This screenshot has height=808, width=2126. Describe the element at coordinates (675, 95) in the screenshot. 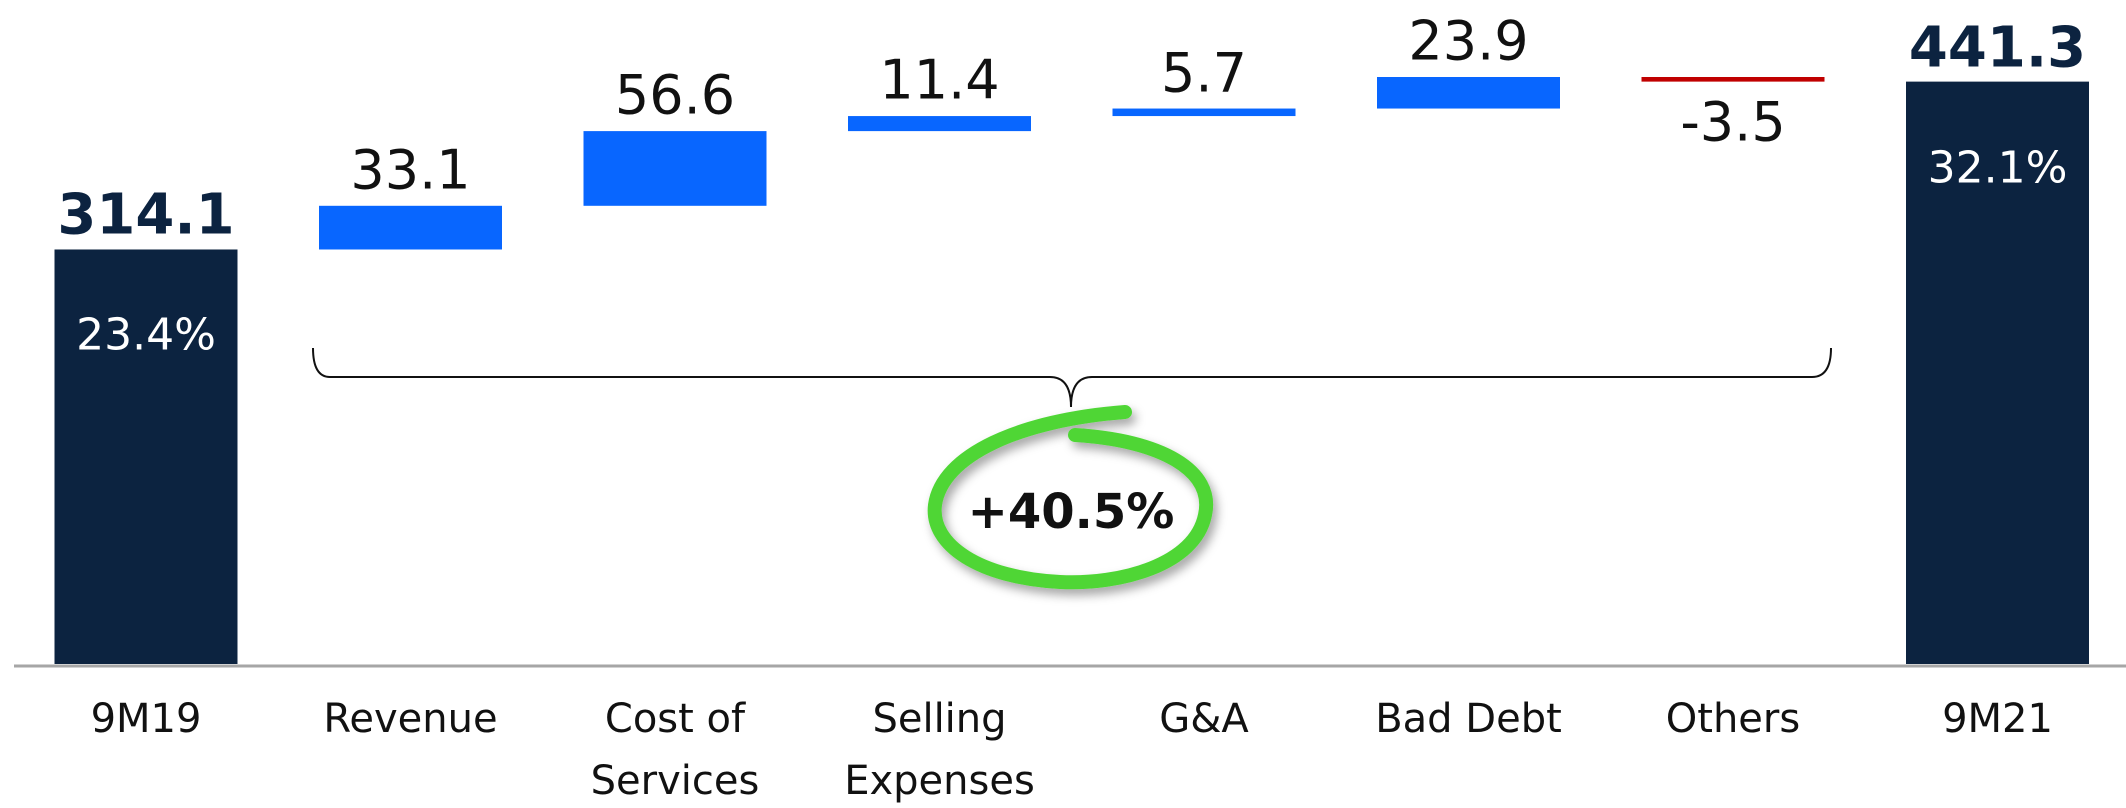

I see `value-label: 56.6` at that location.